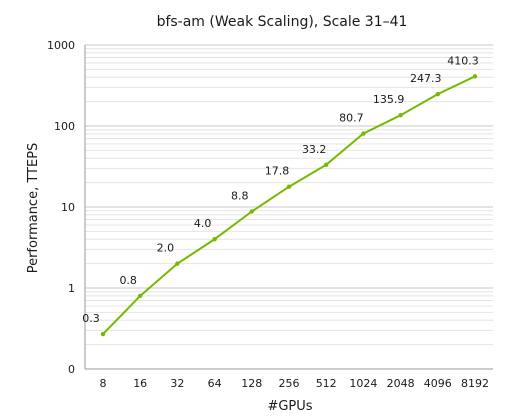  Describe the element at coordinates (128, 280) in the screenshot. I see `data-label: 0.8` at that location.